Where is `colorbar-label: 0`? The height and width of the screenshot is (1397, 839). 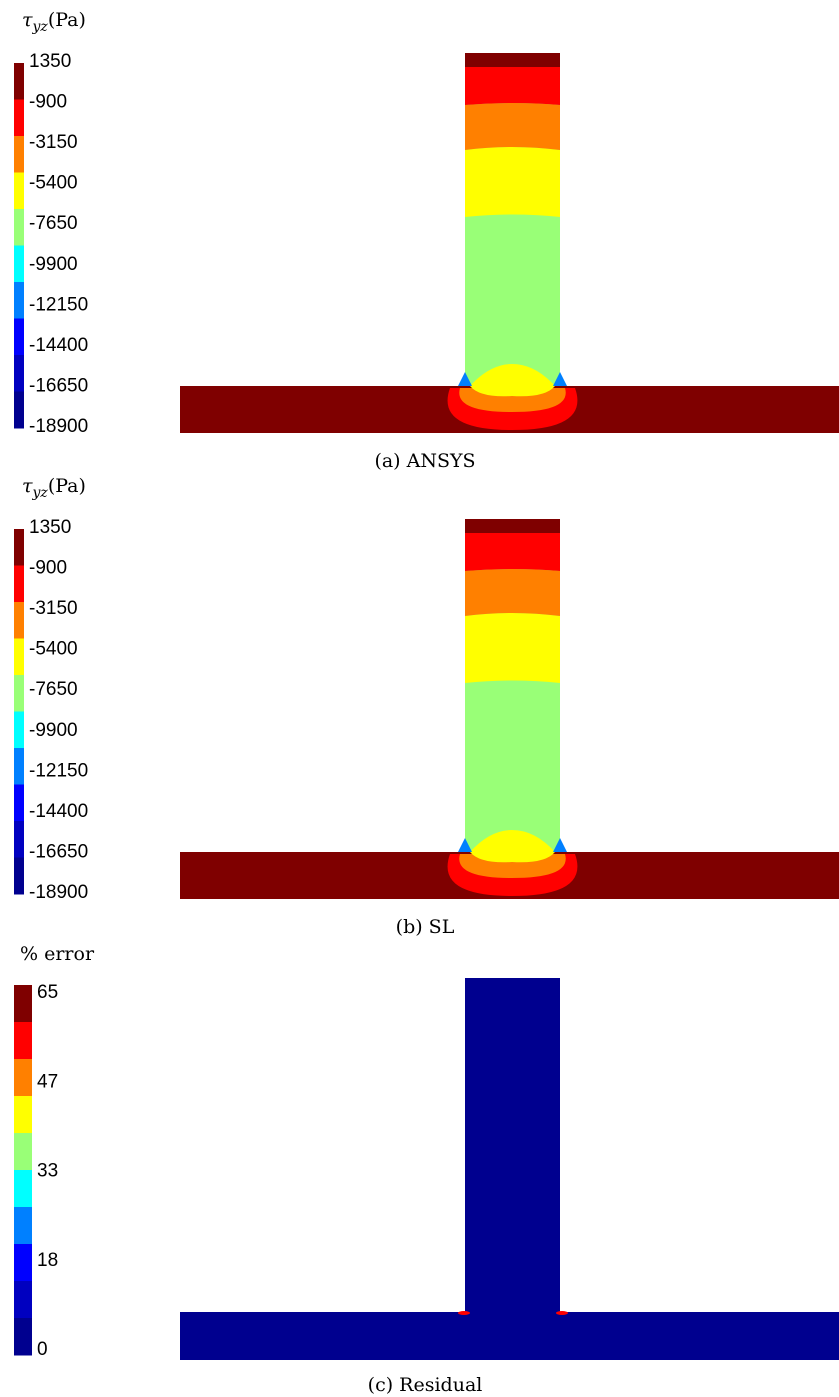 colorbar-label: 0 is located at coordinates (42, 1349).